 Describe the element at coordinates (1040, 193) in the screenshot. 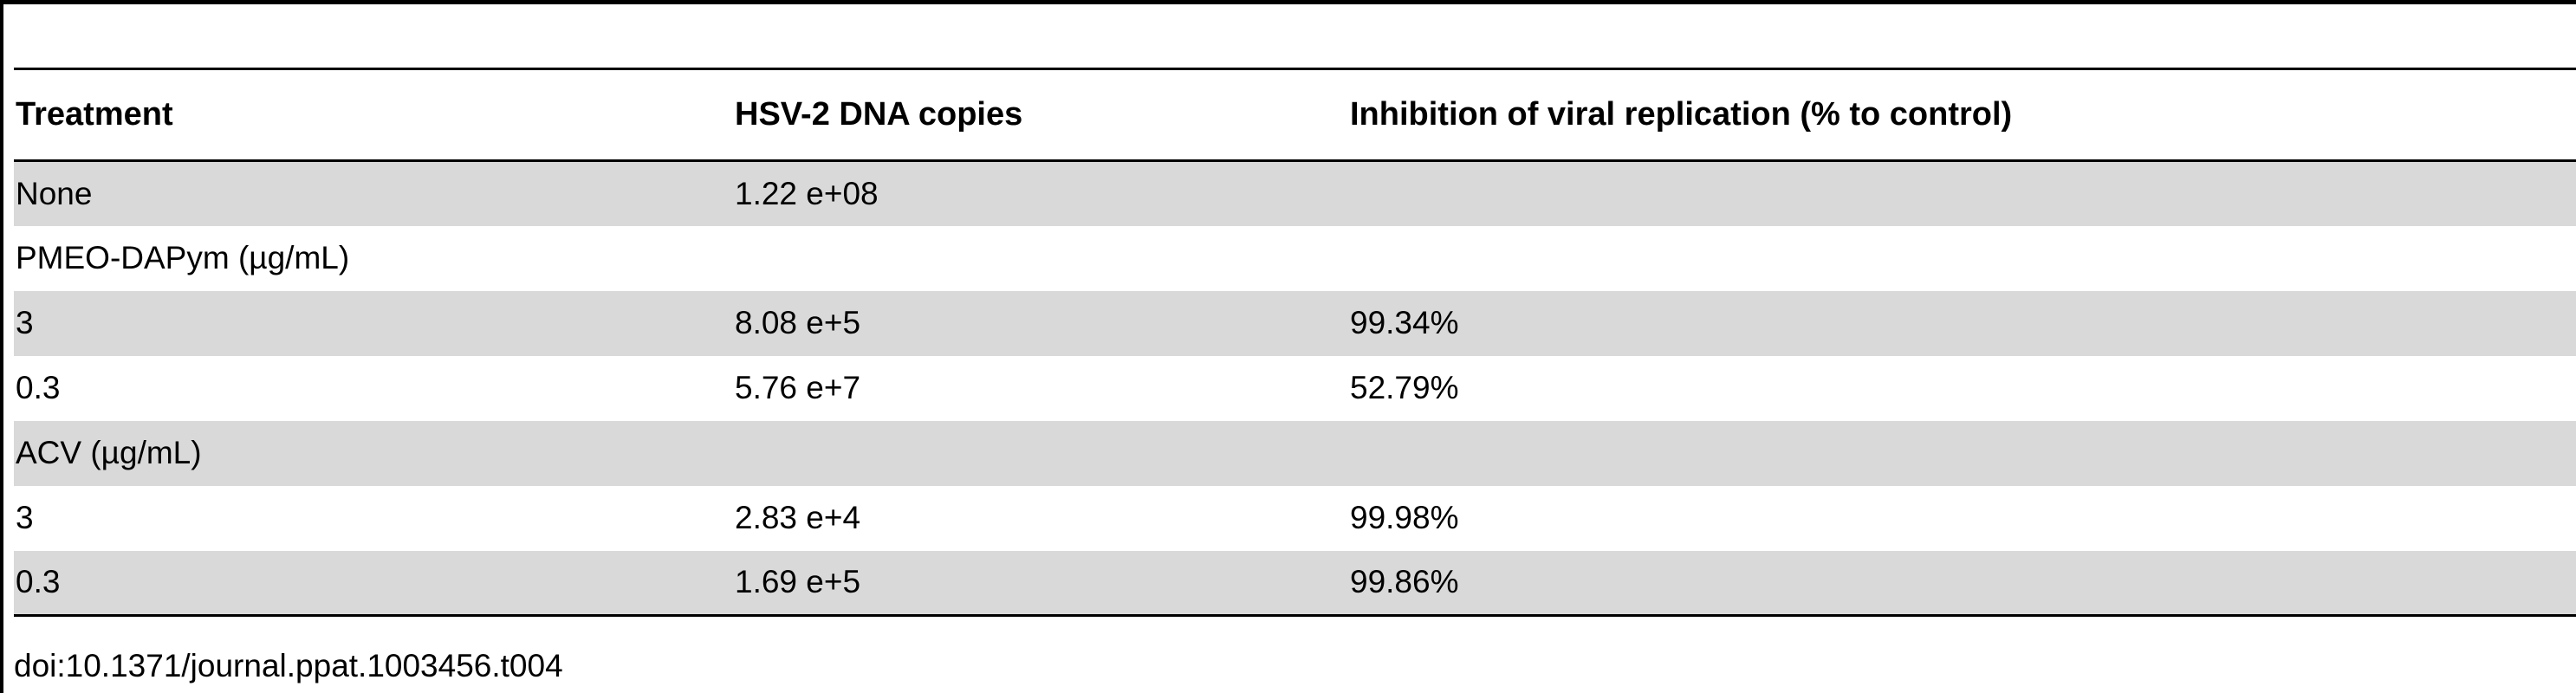

I see `cell-dna-copies: 1.22 e+08` at that location.